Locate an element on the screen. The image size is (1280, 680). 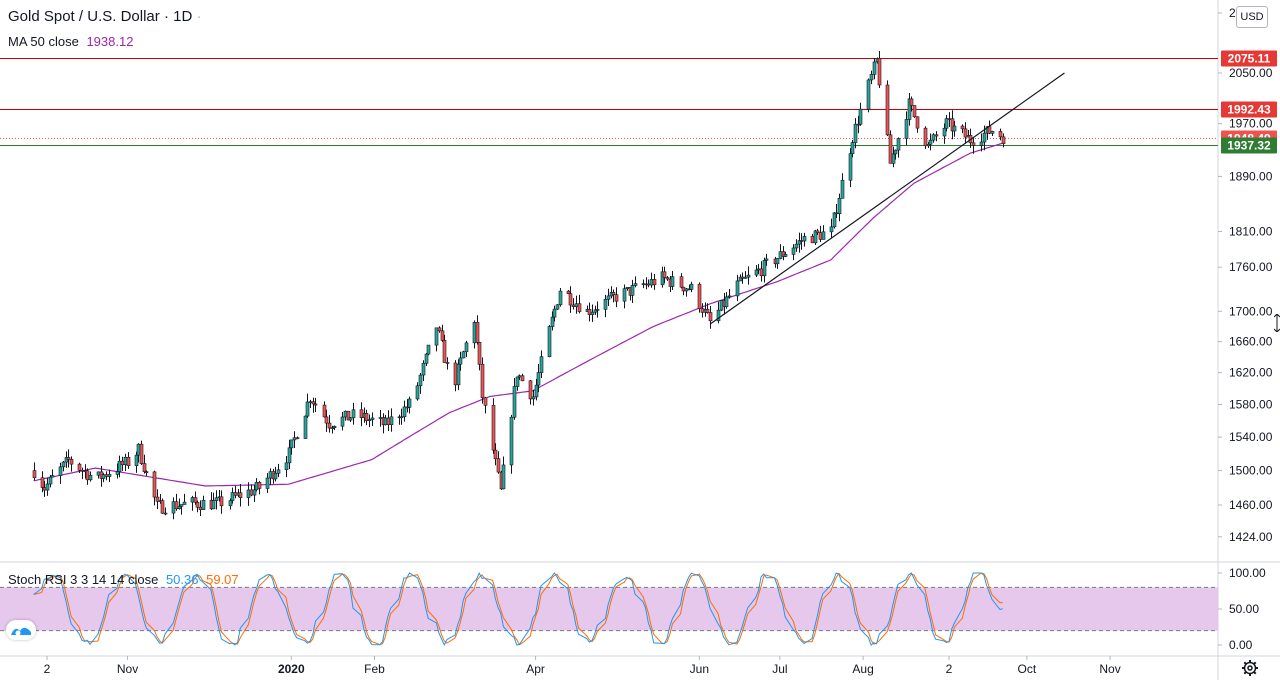
time-axis: 2 Nov 2020 Feb Apr Jun Jul Aug 2 Oct Nov is located at coordinates (582, 666).